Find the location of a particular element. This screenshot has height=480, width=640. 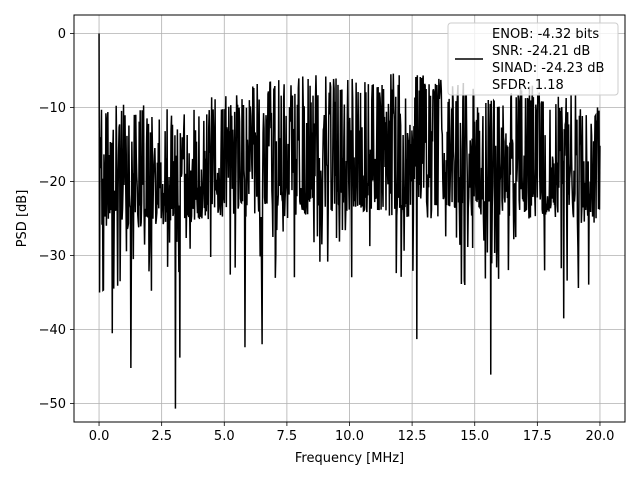

legend-entry-enob: ENOB: -4.32 bits is located at coordinates (545, 34).